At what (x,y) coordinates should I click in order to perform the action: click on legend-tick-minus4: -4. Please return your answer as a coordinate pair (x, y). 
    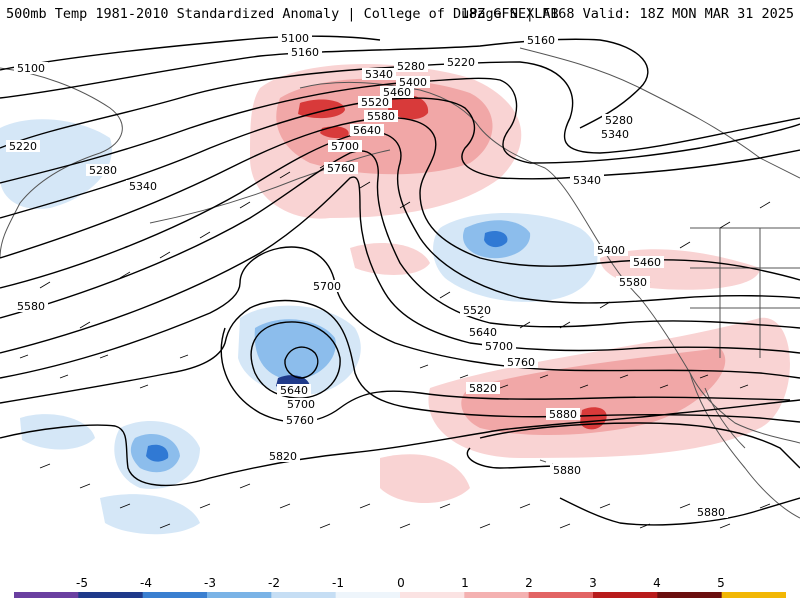
    Looking at the image, I should click on (146, 583).